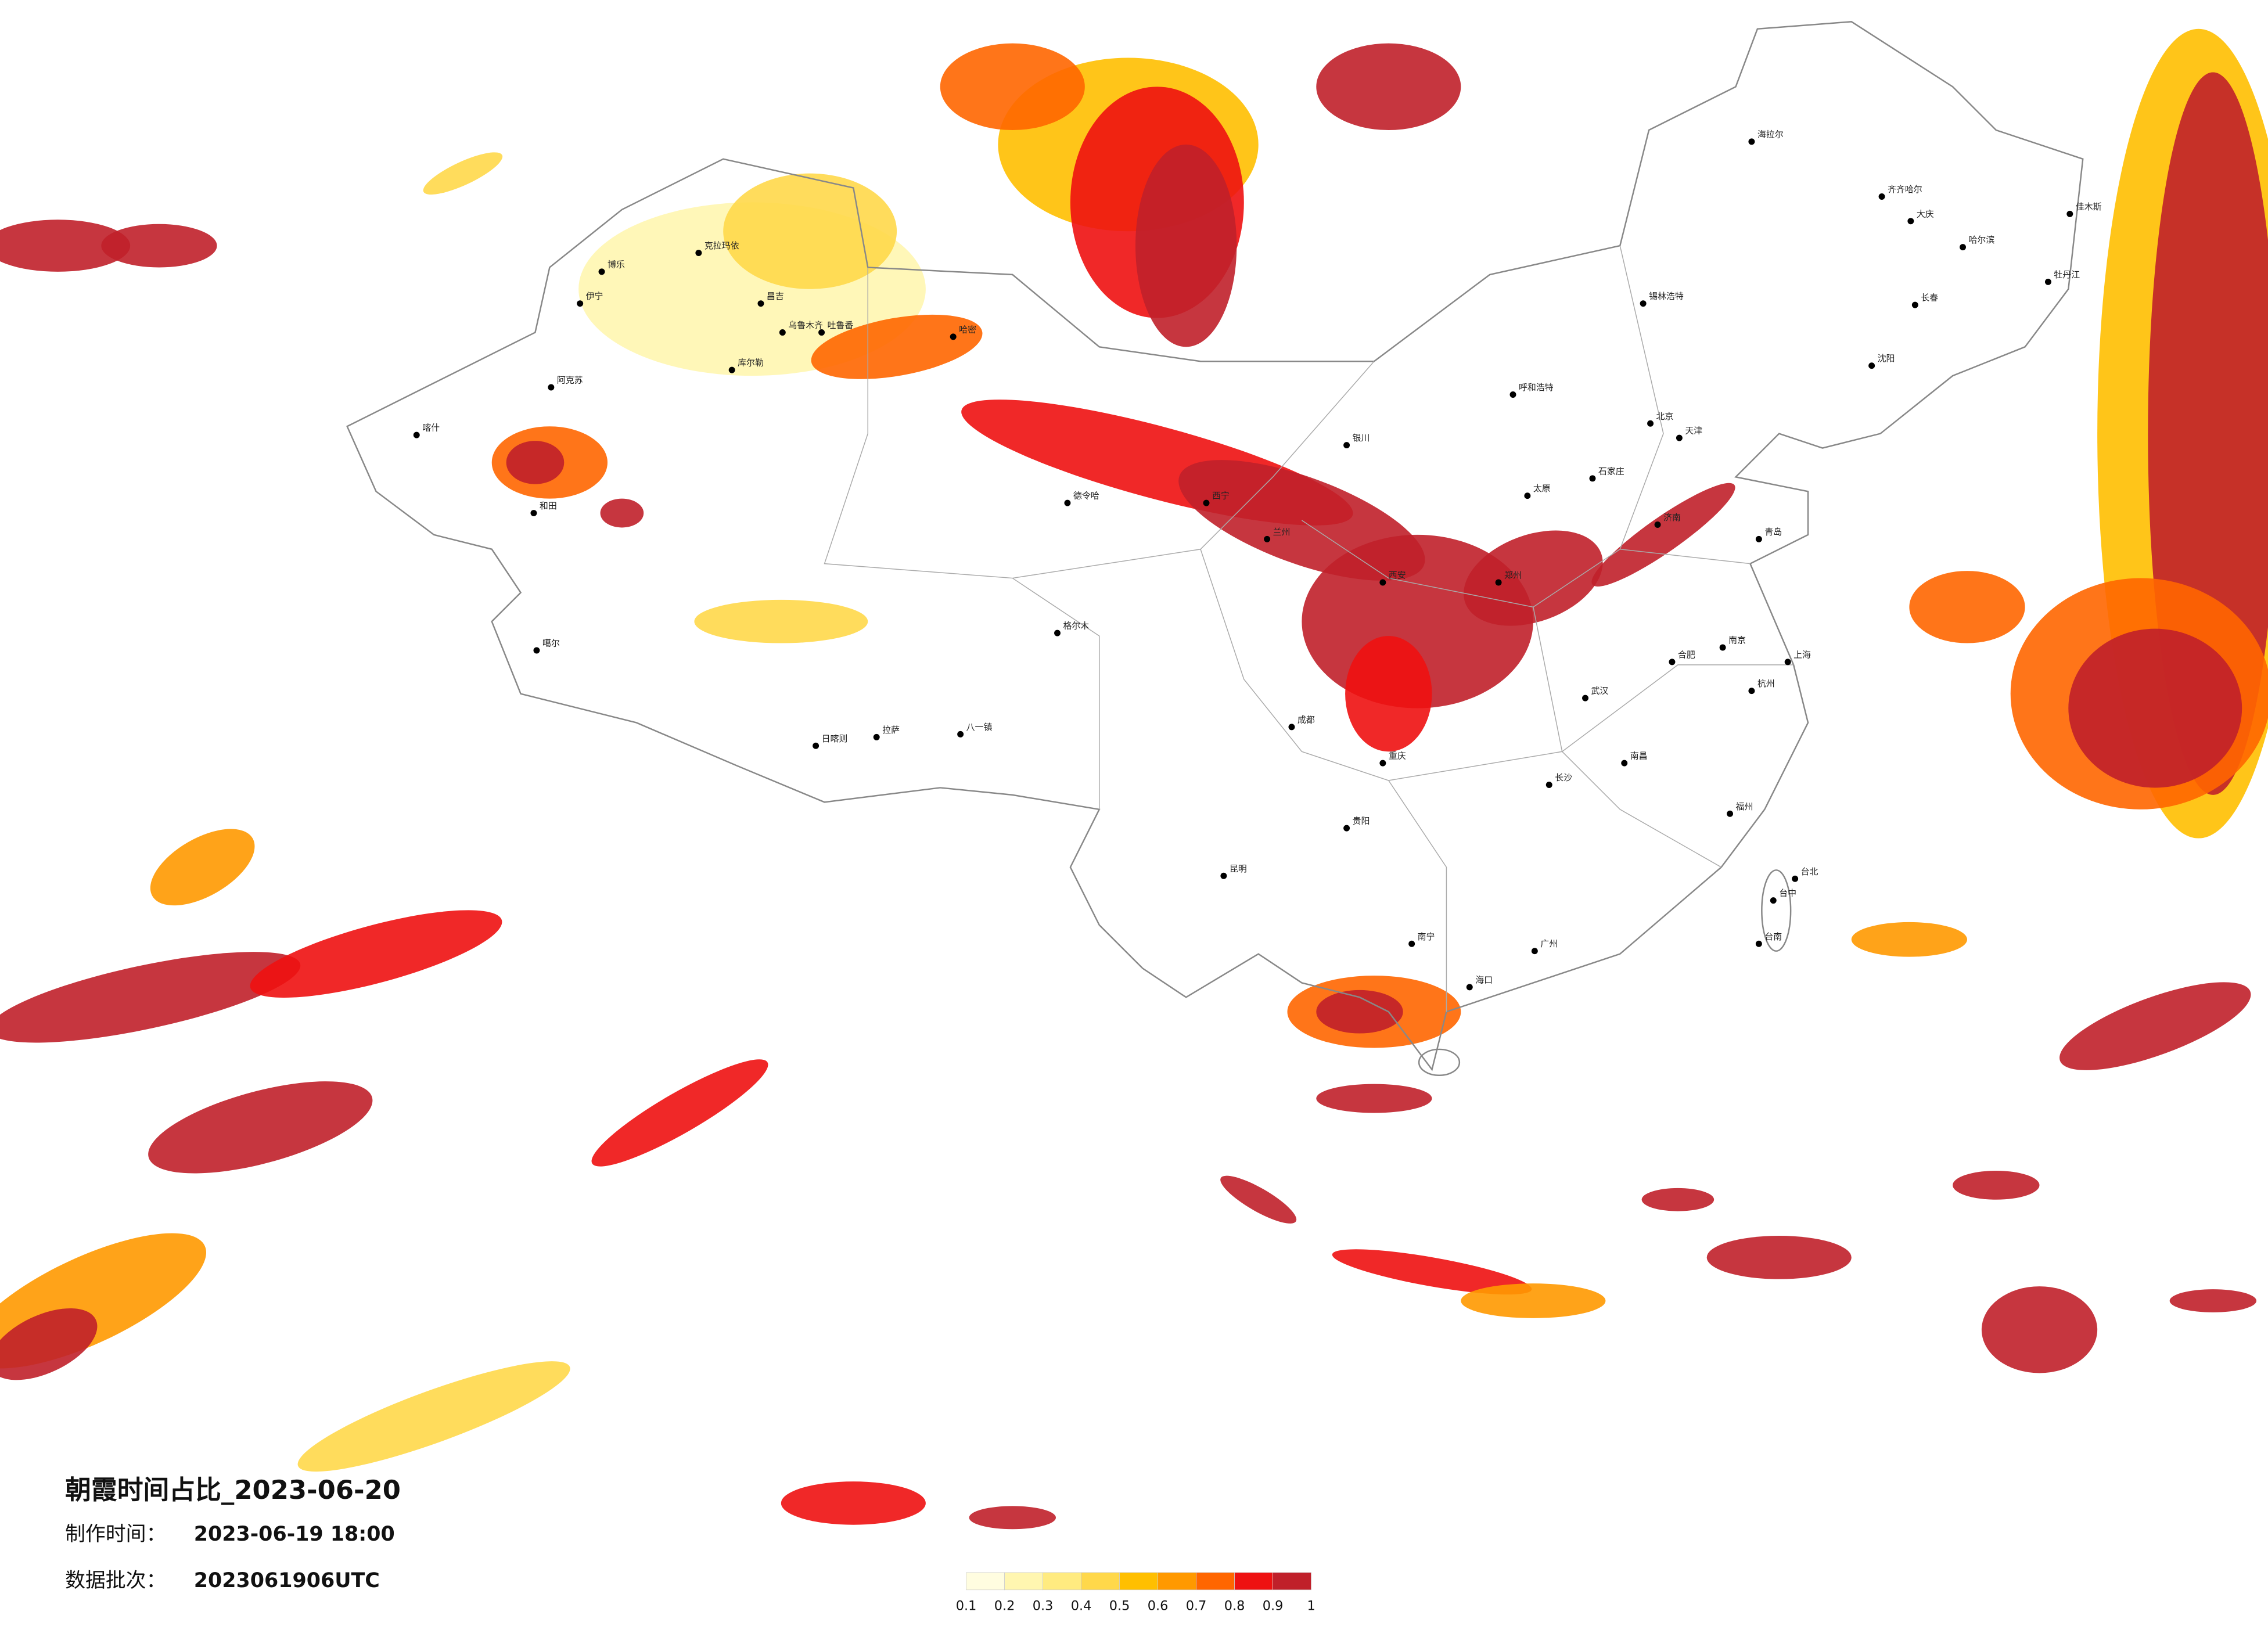 The height and width of the screenshot is (1626, 2268). I want to click on city-label: 银川, so click(1361, 438).